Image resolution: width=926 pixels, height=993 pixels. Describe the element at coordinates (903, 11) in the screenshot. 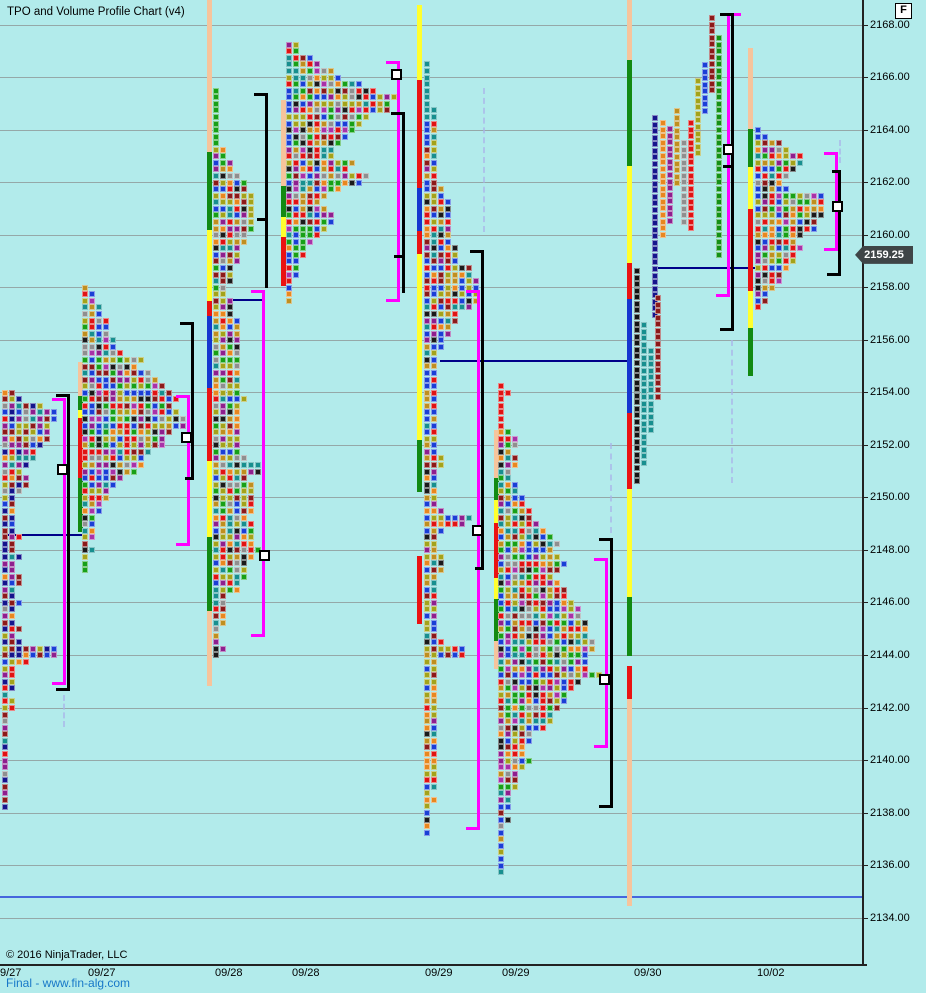

I see `chart-panel-button: F` at that location.